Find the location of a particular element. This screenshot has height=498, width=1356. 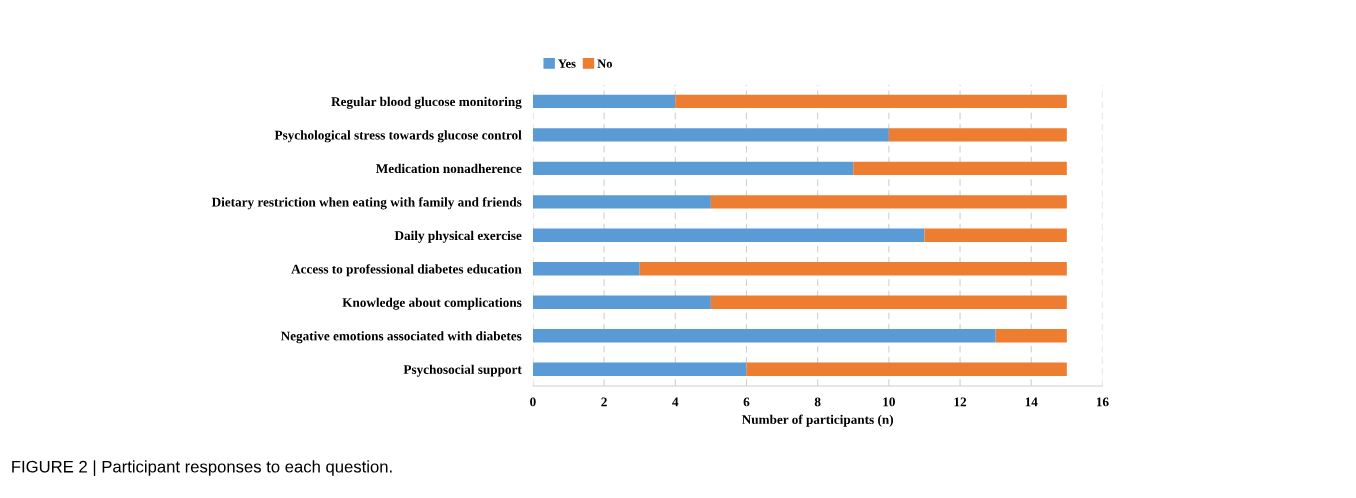

x-tick-label: 6 is located at coordinates (746, 402).